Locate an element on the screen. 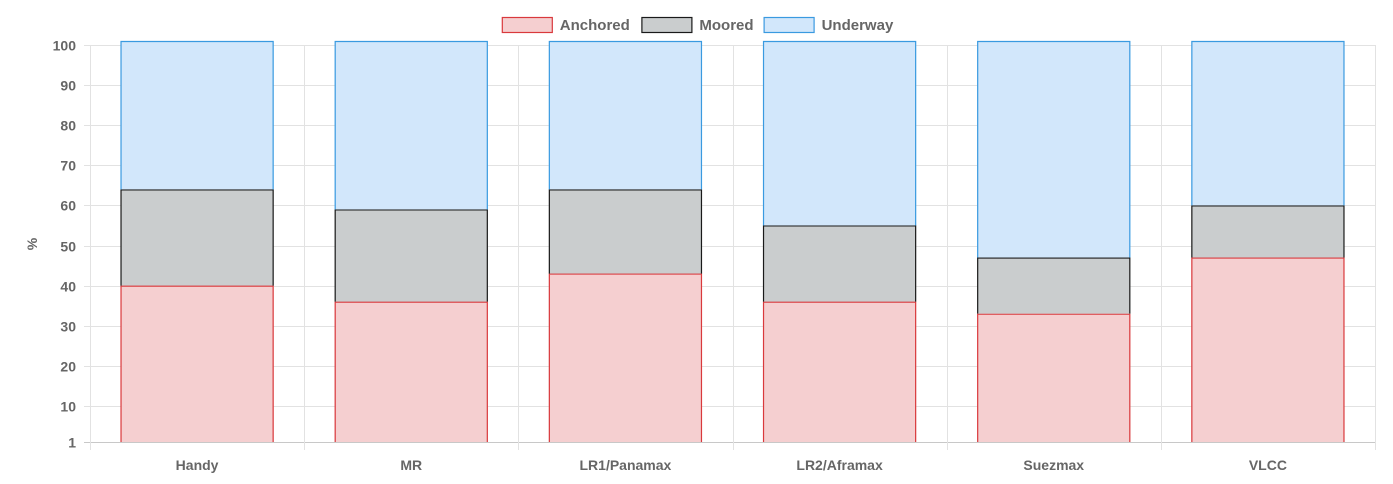  y-tick-label: 90 is located at coordinates (68, 86).